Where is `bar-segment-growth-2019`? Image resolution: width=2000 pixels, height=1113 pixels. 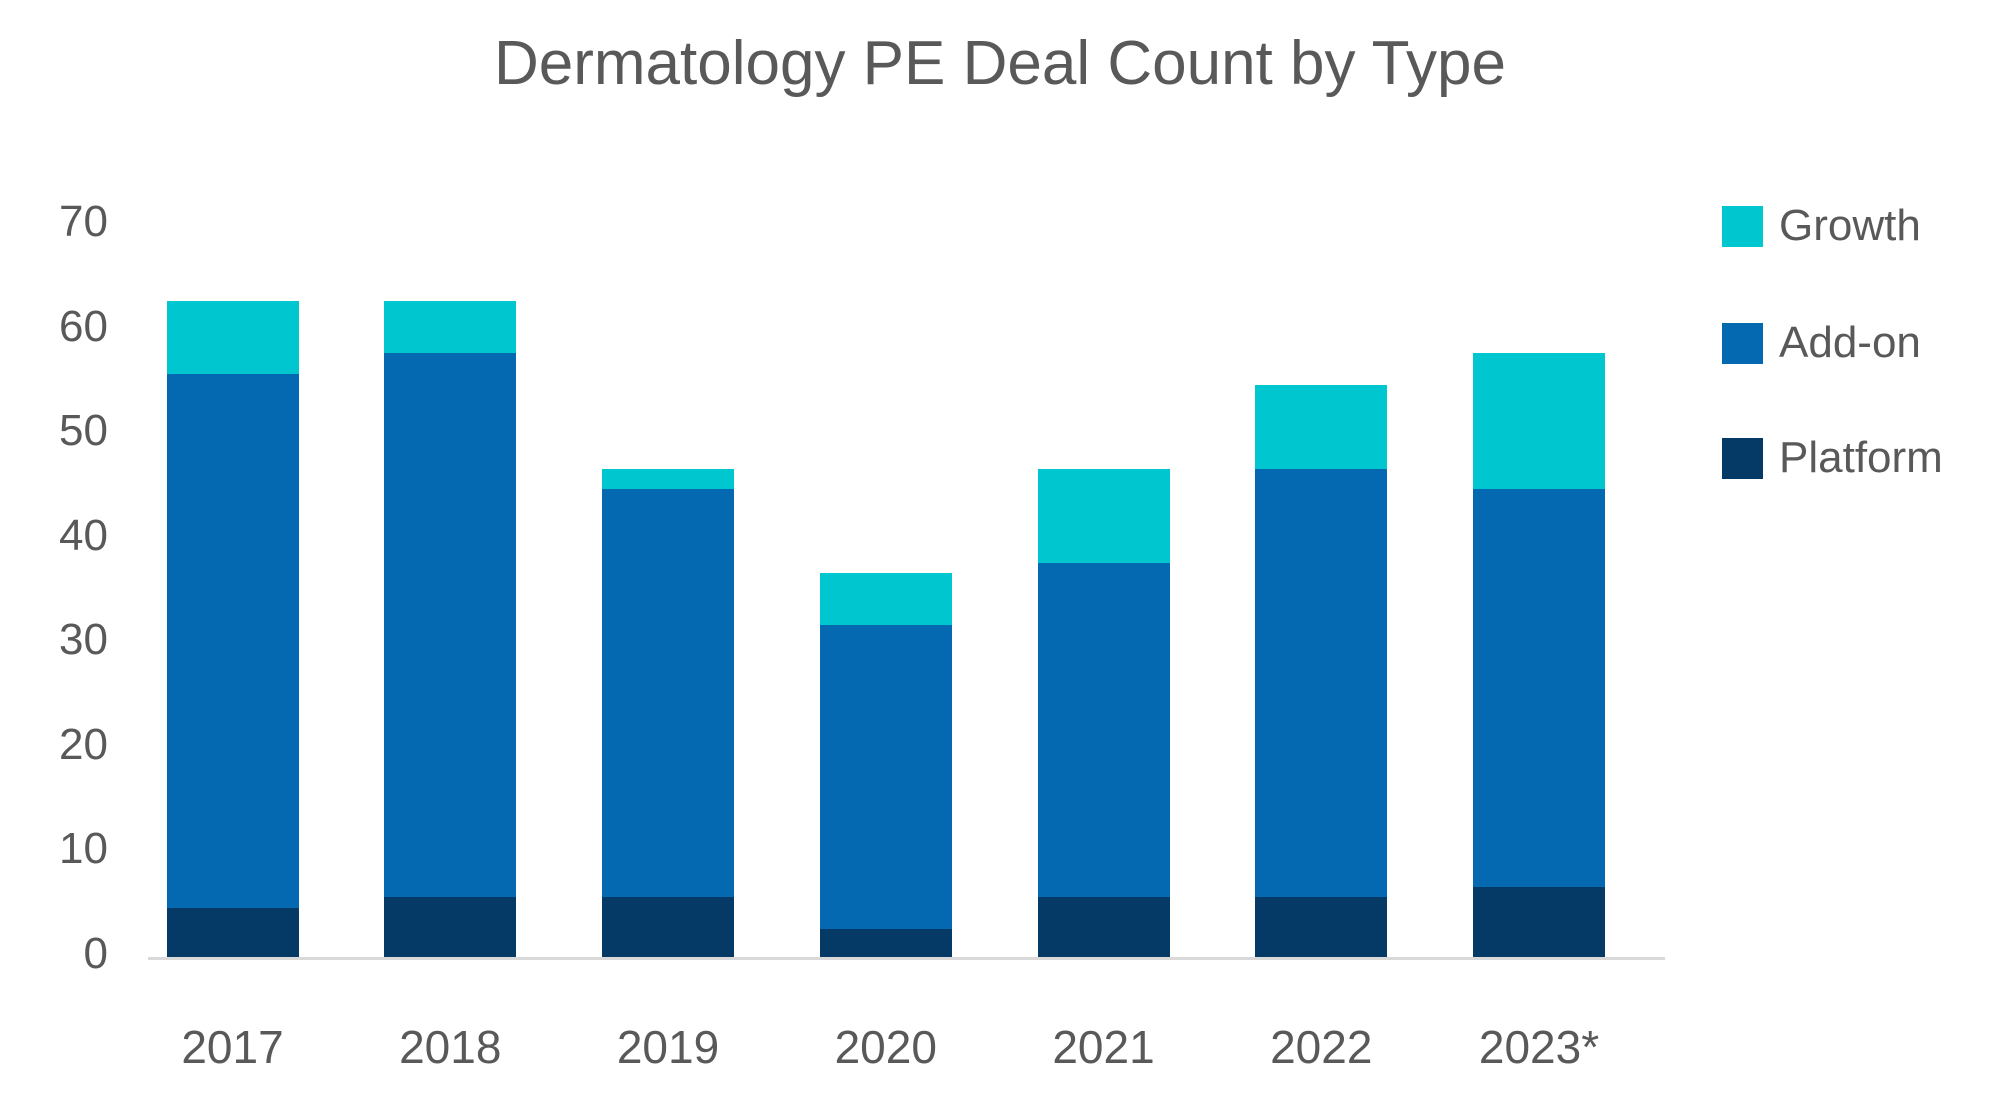
bar-segment-growth-2019 is located at coordinates (668, 479).